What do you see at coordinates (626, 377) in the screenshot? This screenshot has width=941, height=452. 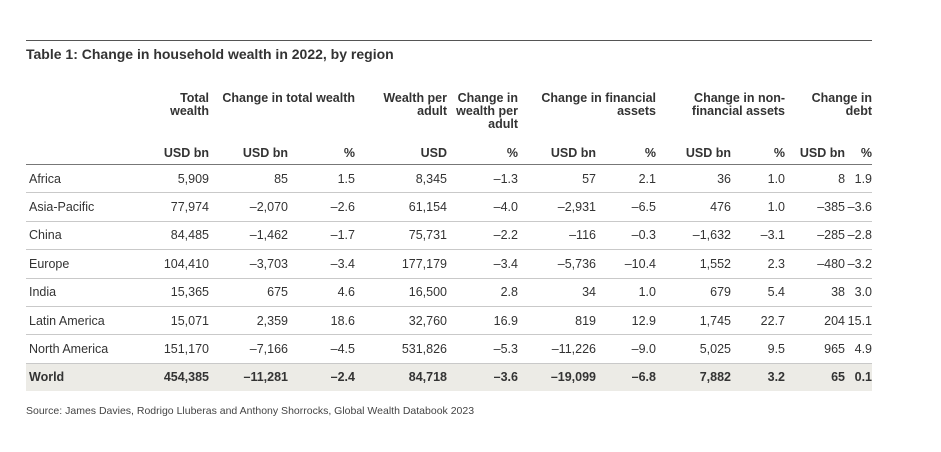 I see `value-cell: –6.8` at bounding box center [626, 377].